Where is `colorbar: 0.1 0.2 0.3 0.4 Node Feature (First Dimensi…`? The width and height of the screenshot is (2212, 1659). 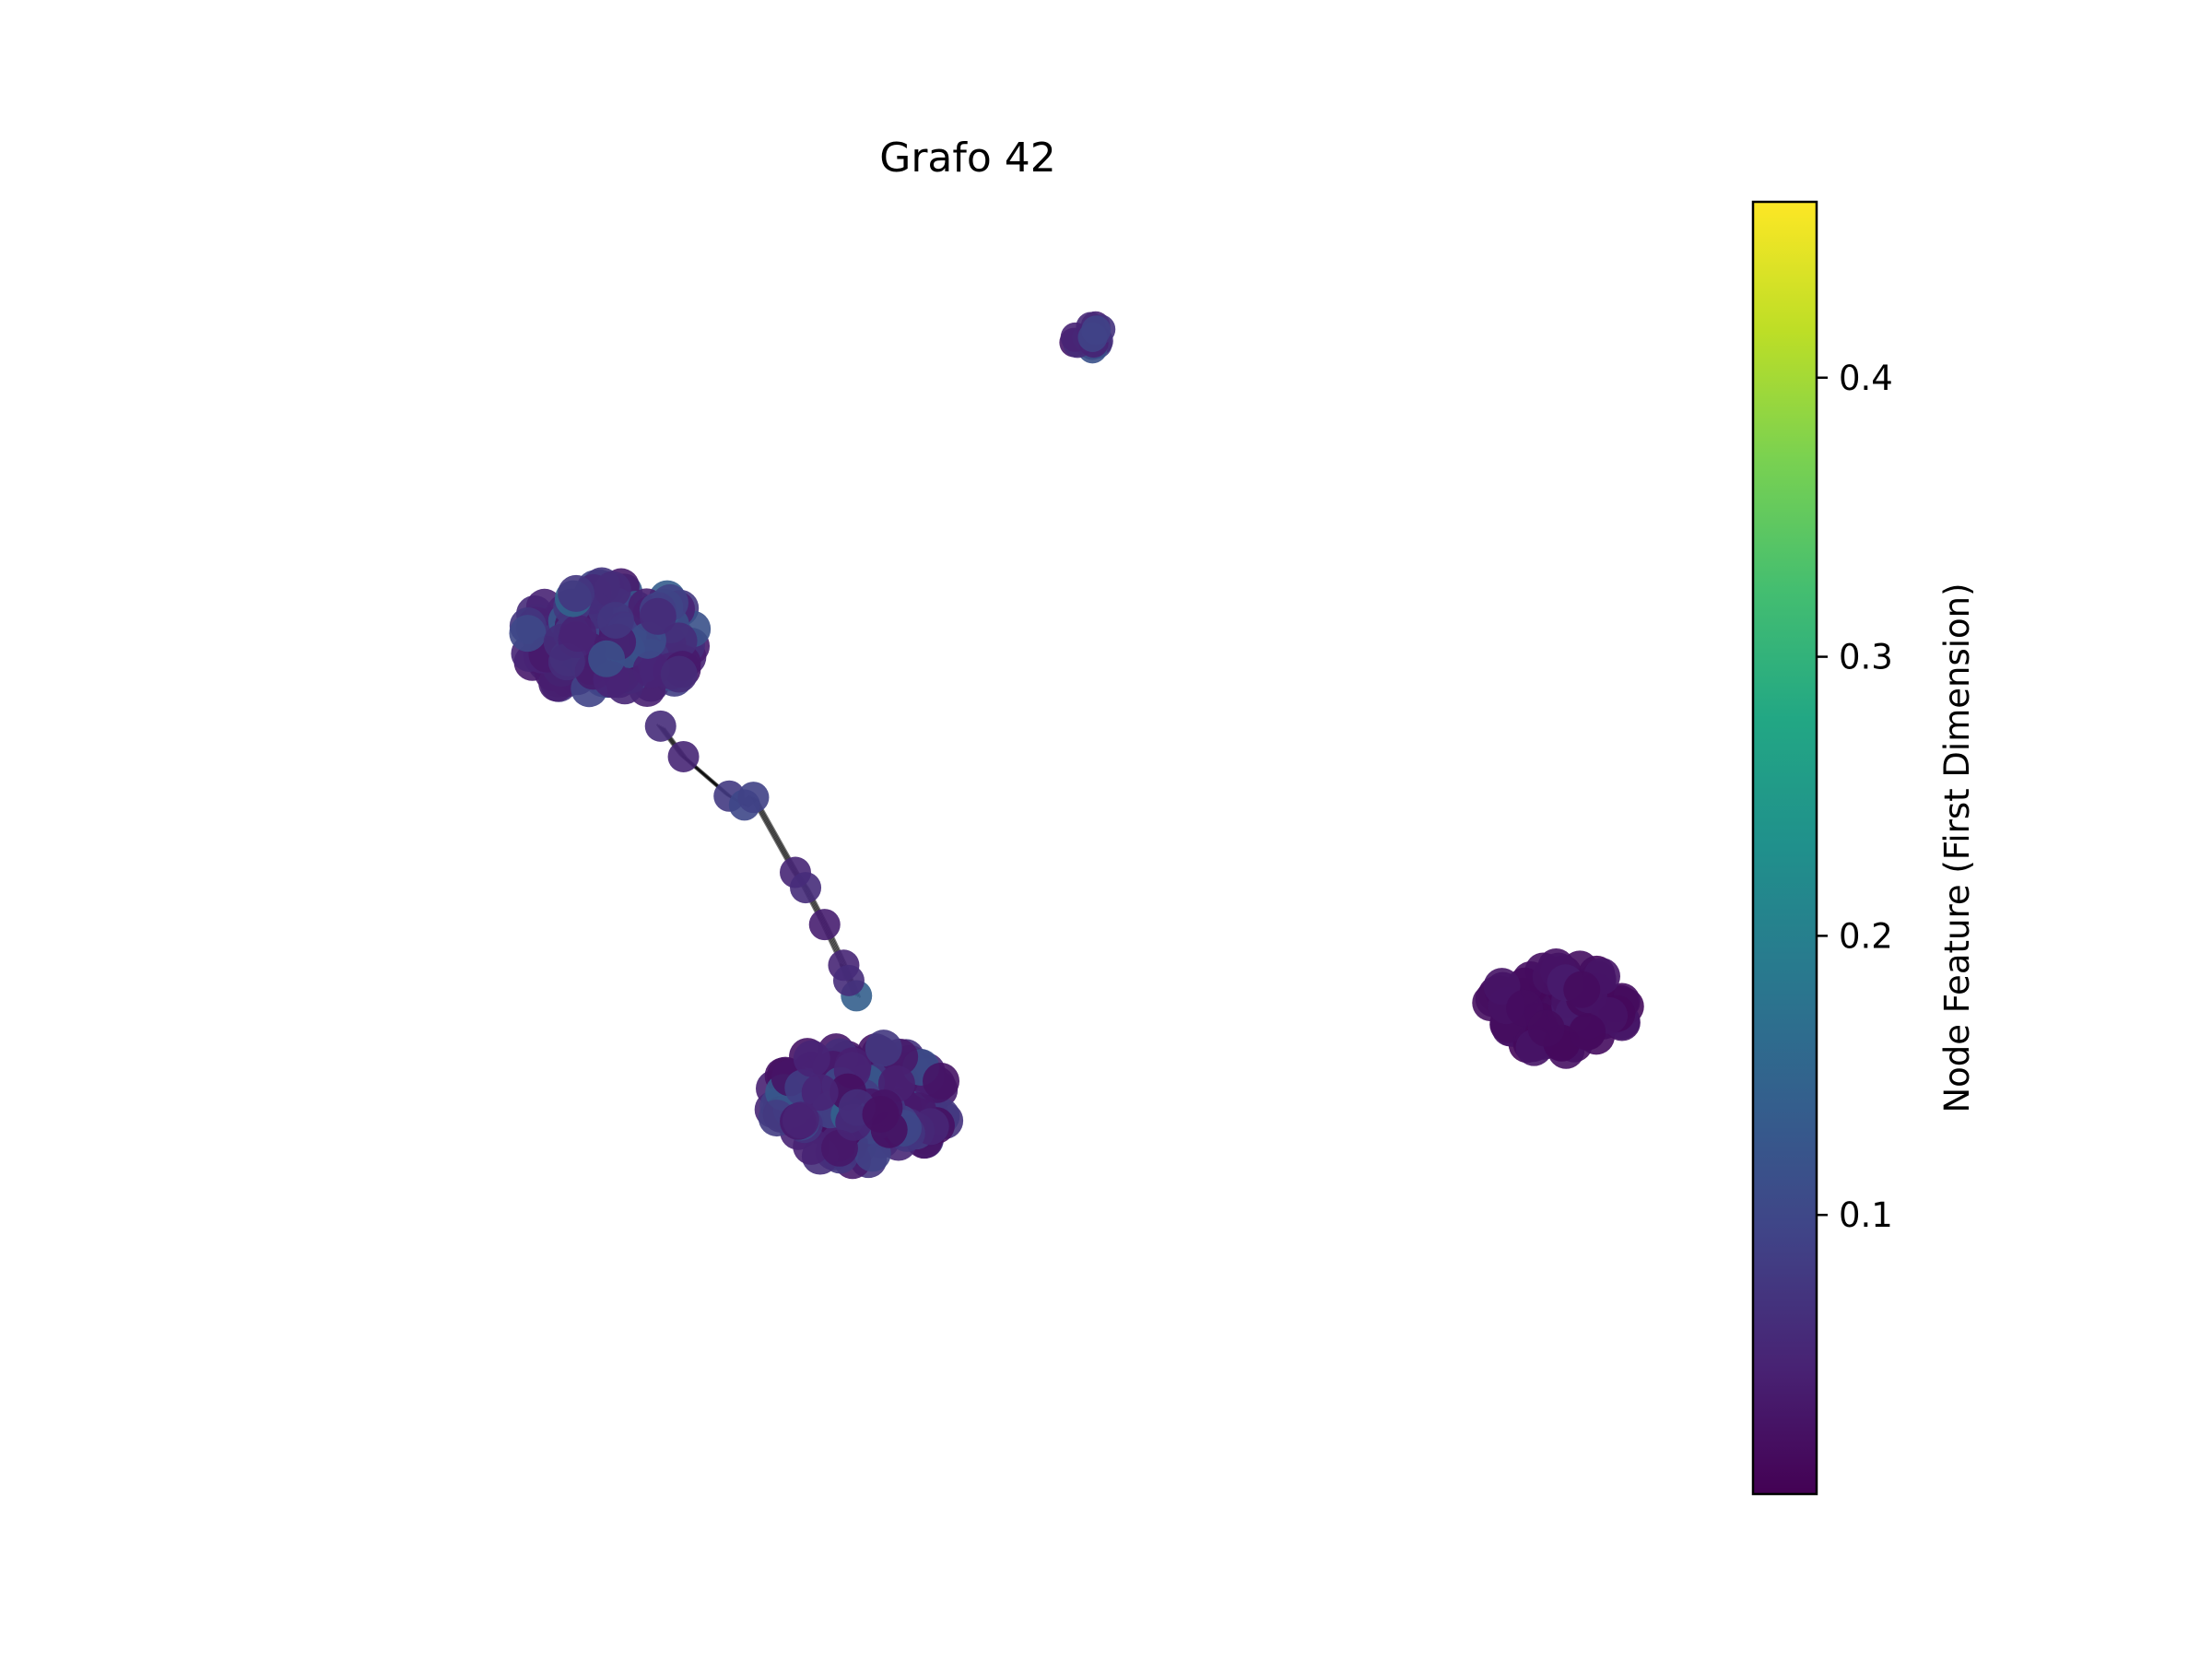 colorbar: 0.1 0.2 0.3 0.4 Node Feature (First Dimensi… is located at coordinates (1864, 848).